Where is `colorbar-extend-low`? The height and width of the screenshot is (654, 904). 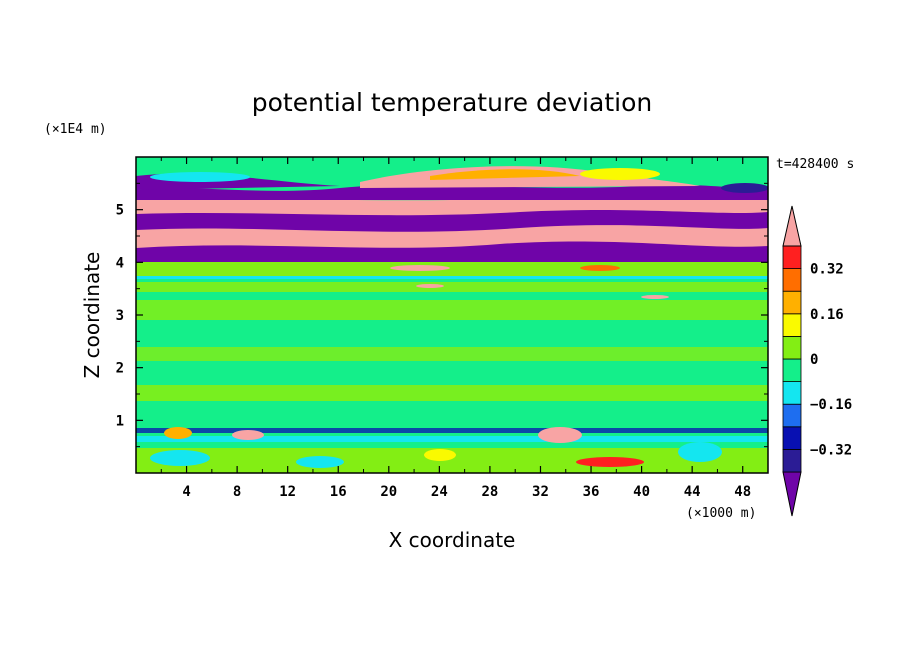 colorbar-extend-low is located at coordinates (792, 494).